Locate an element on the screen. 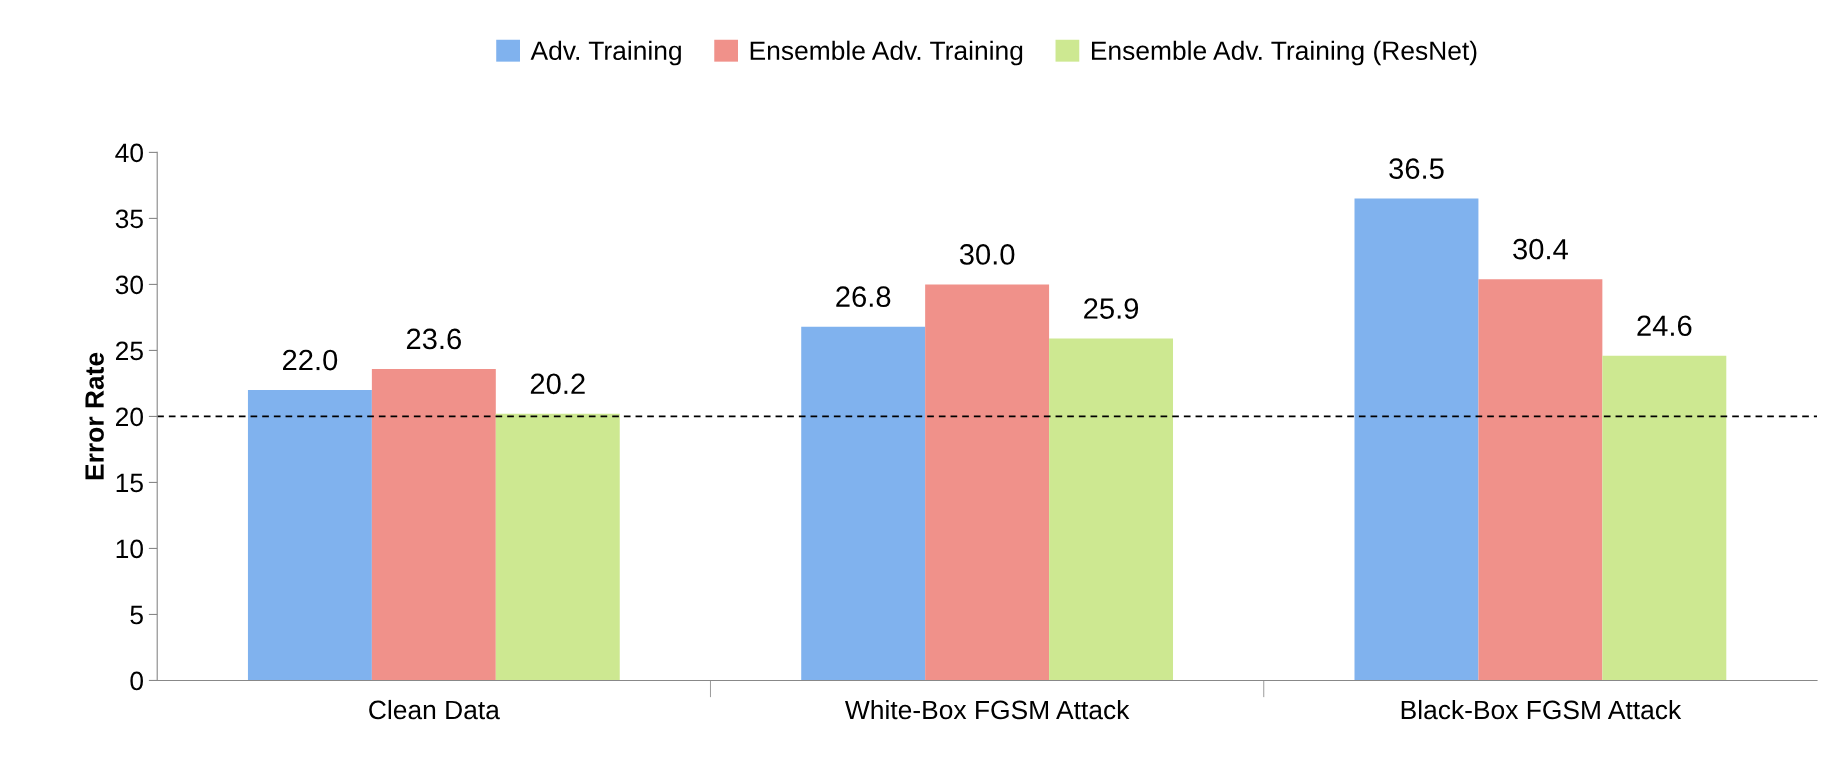 Image resolution: width=1828 pixels, height=762 pixels. data-label: 23.6 is located at coordinates (433, 339).